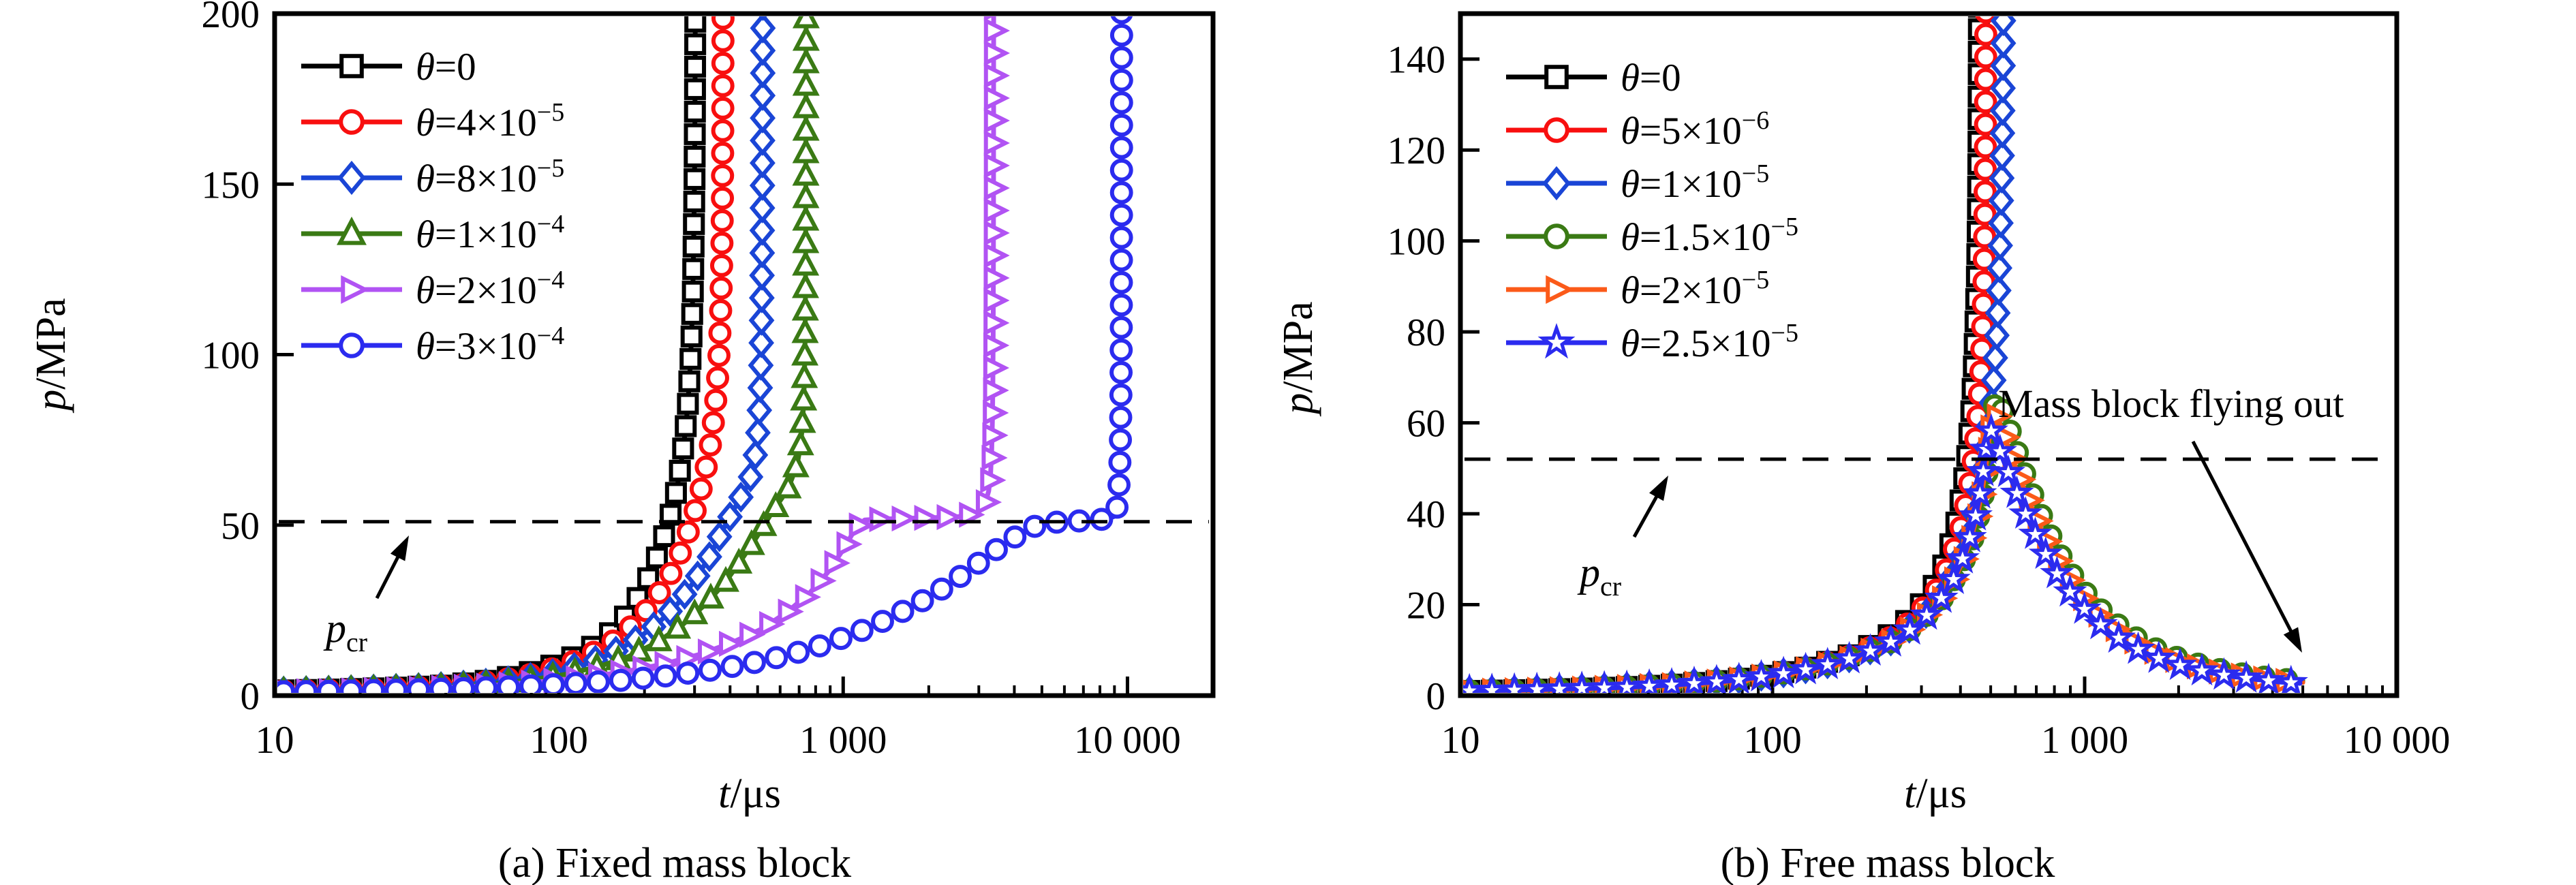  What do you see at coordinates (2171, 404) in the screenshot?
I see `flyout-label: Mass block flying out` at bounding box center [2171, 404].